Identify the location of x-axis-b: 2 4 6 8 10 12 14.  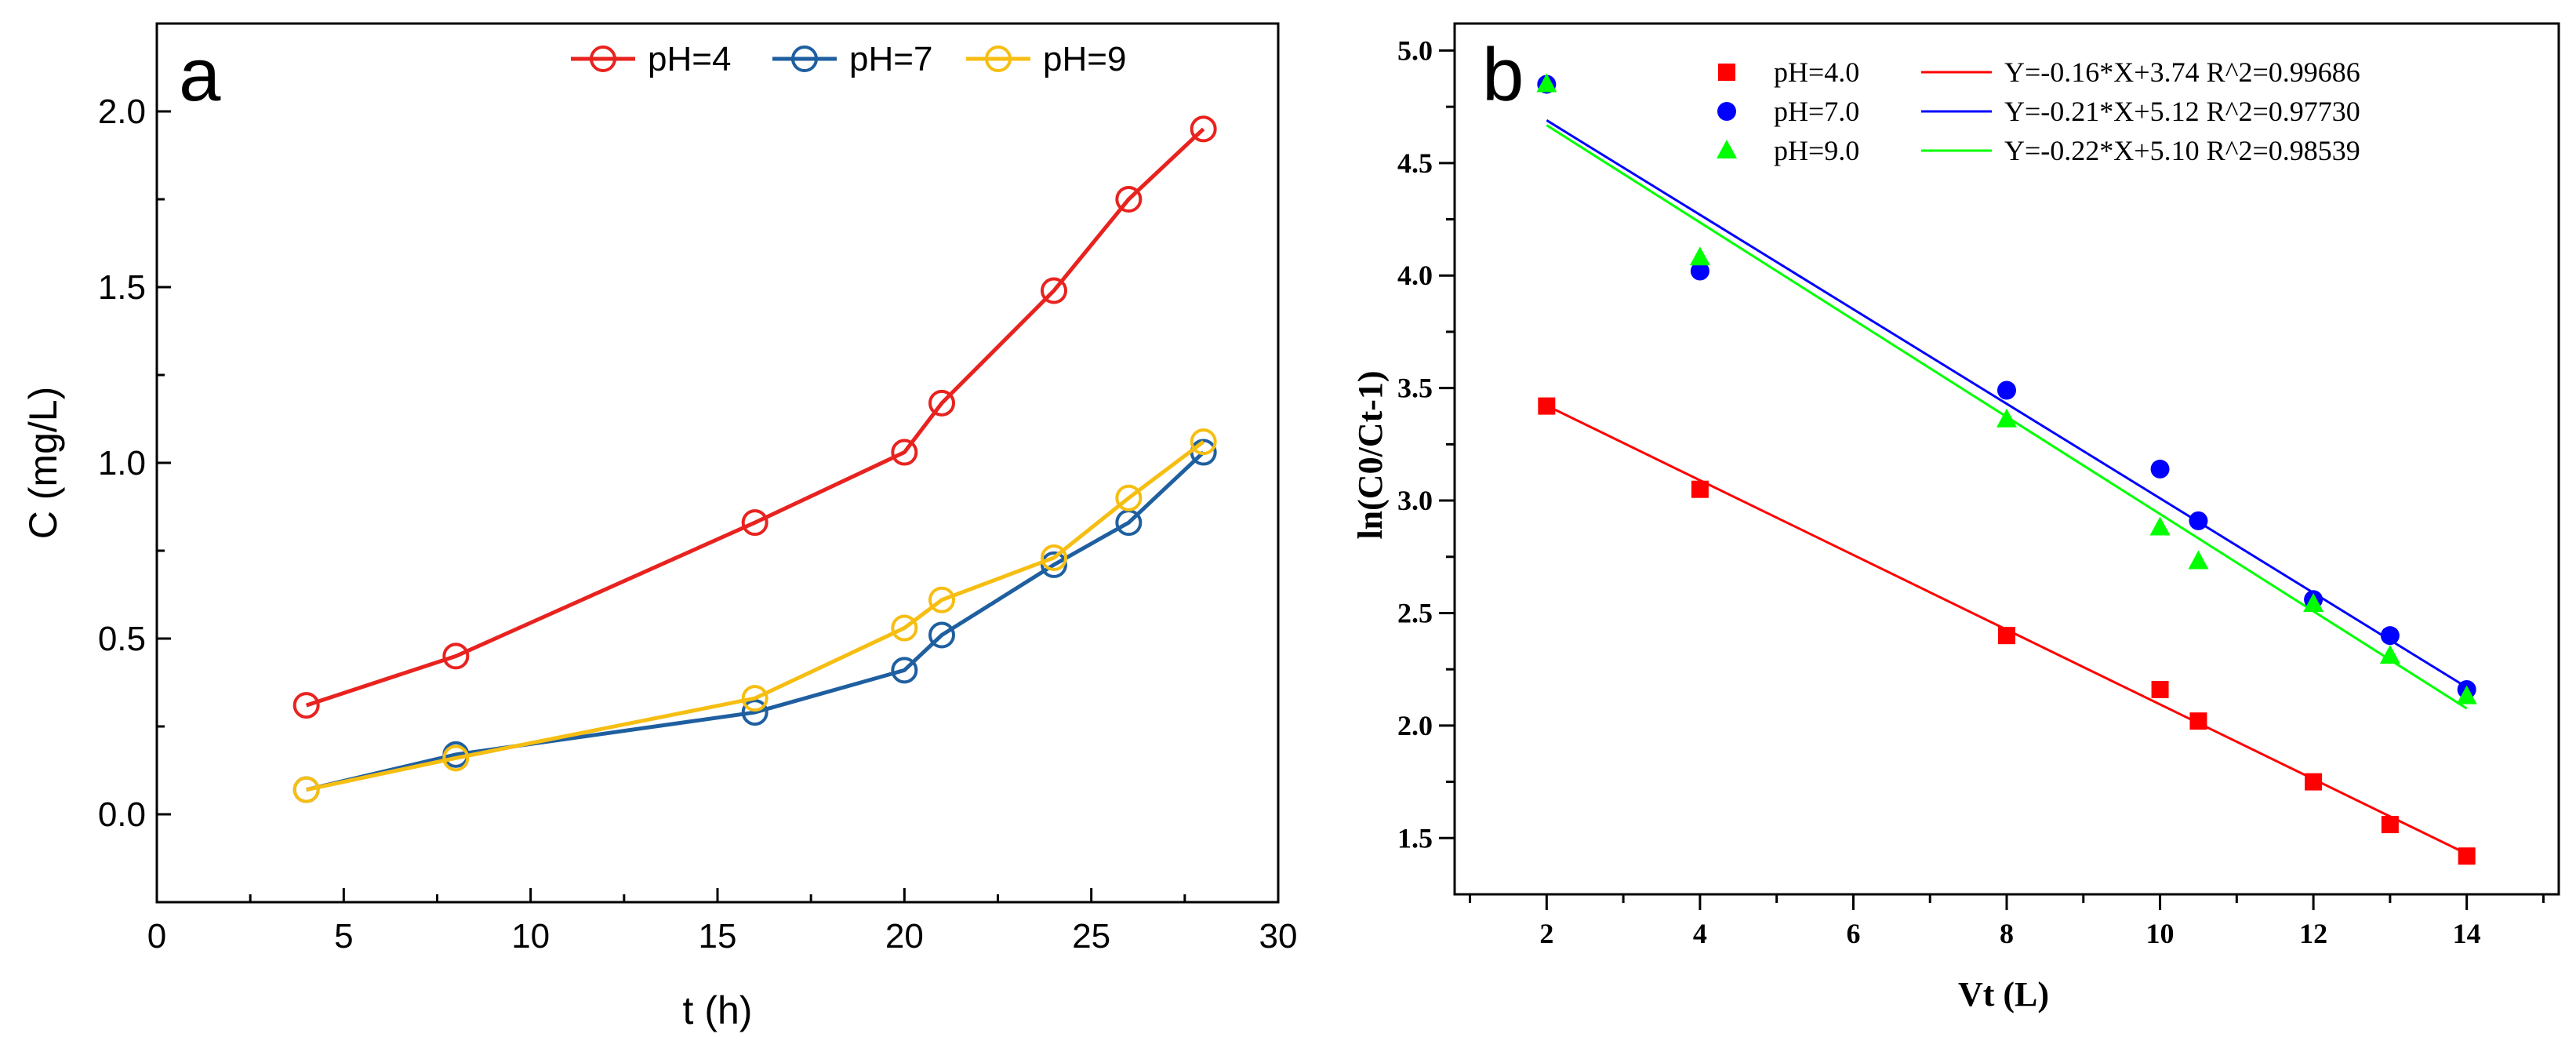
(2007, 922).